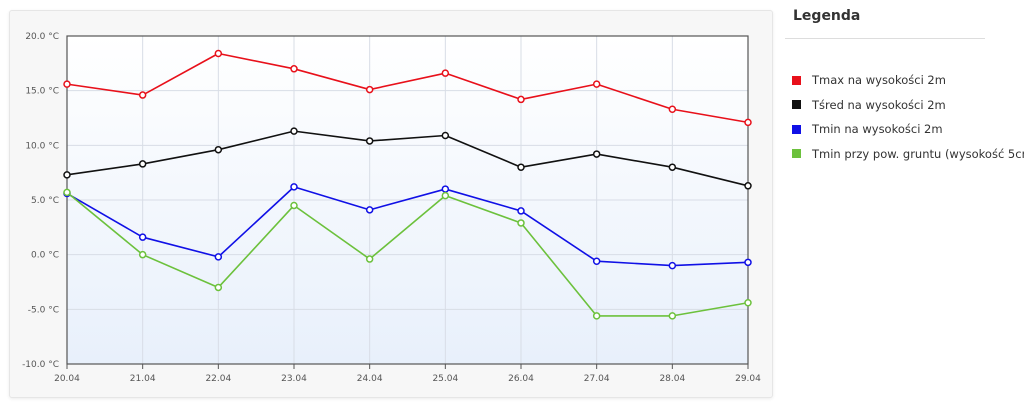  I want to click on y-tick-label: 15.0 °C, so click(42, 92).